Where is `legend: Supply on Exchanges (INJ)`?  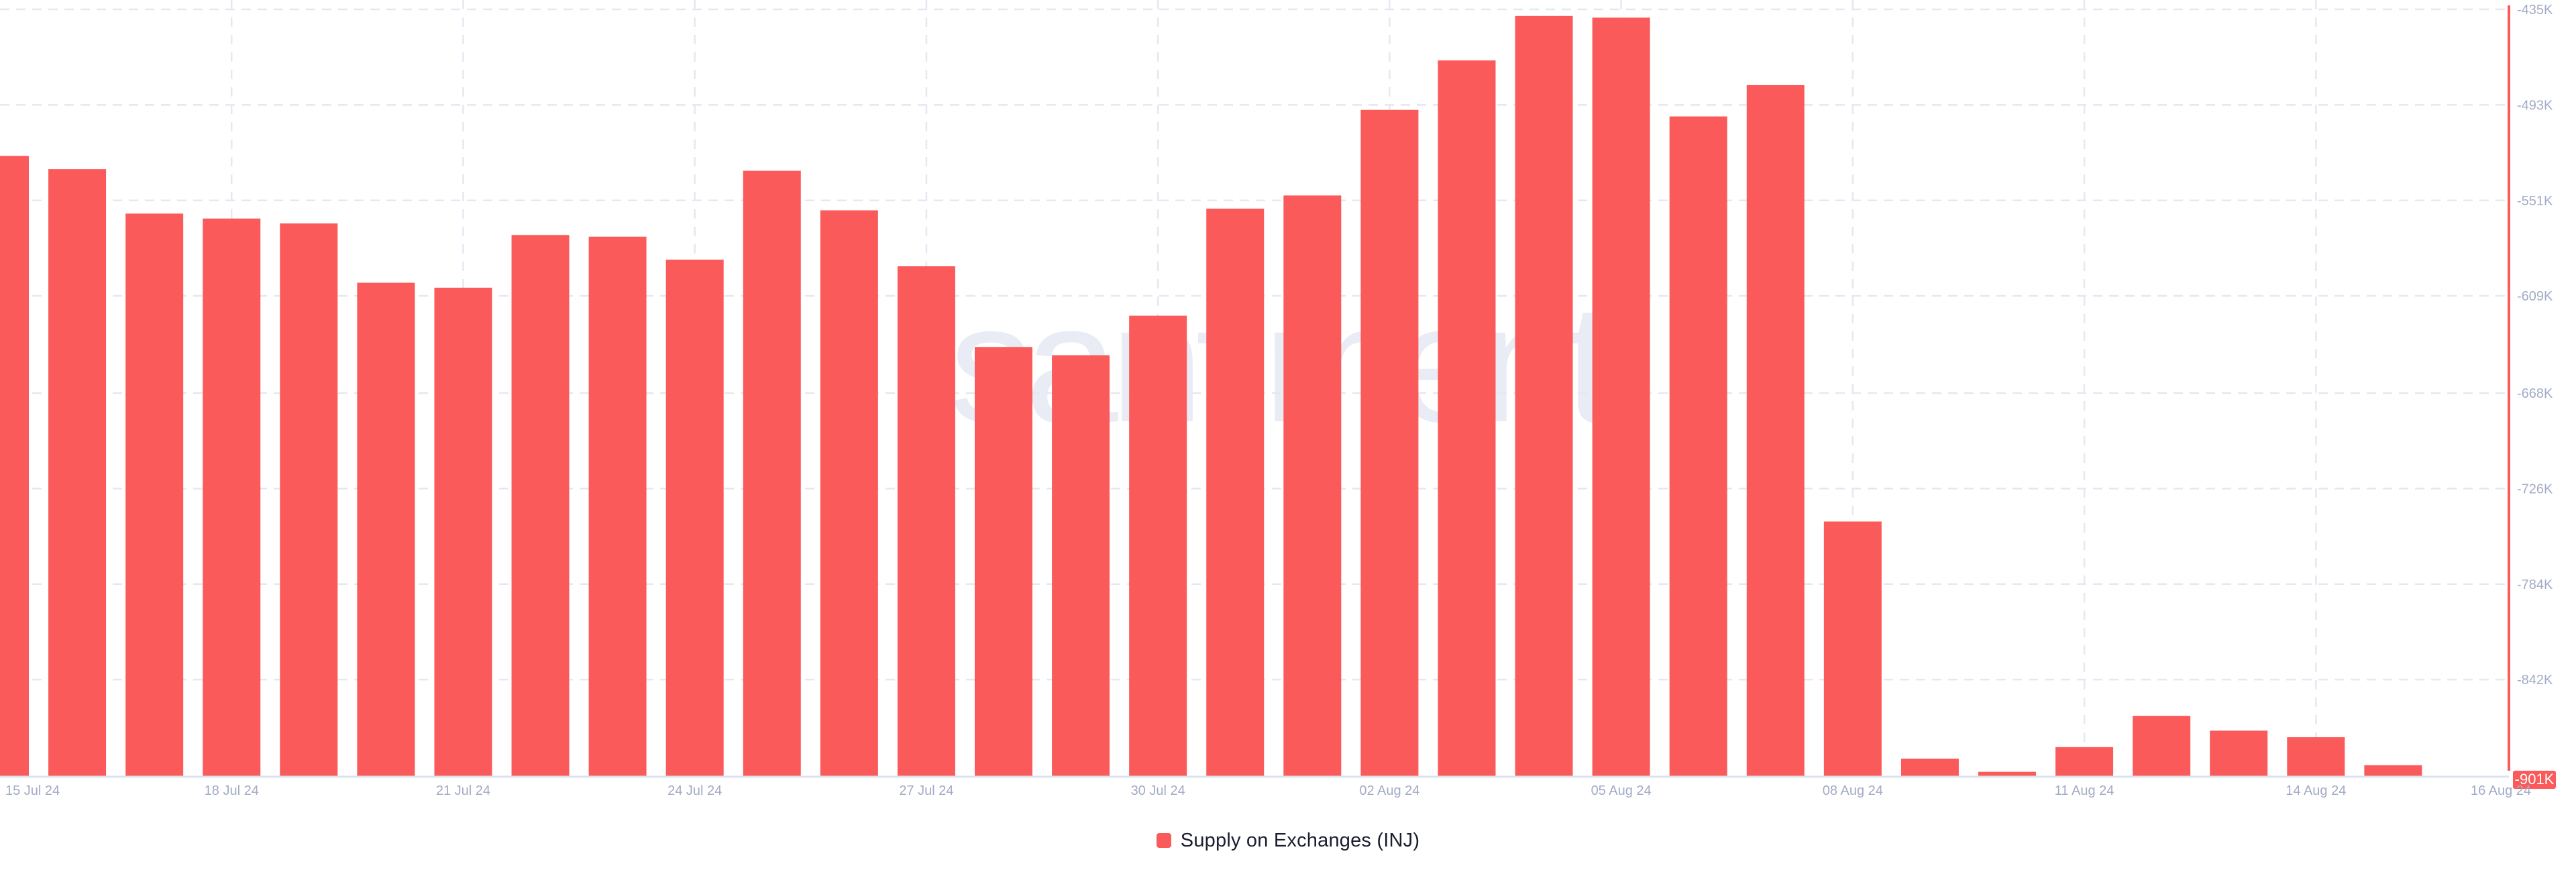
legend: Supply on Exchanges (INJ) is located at coordinates (1288, 841).